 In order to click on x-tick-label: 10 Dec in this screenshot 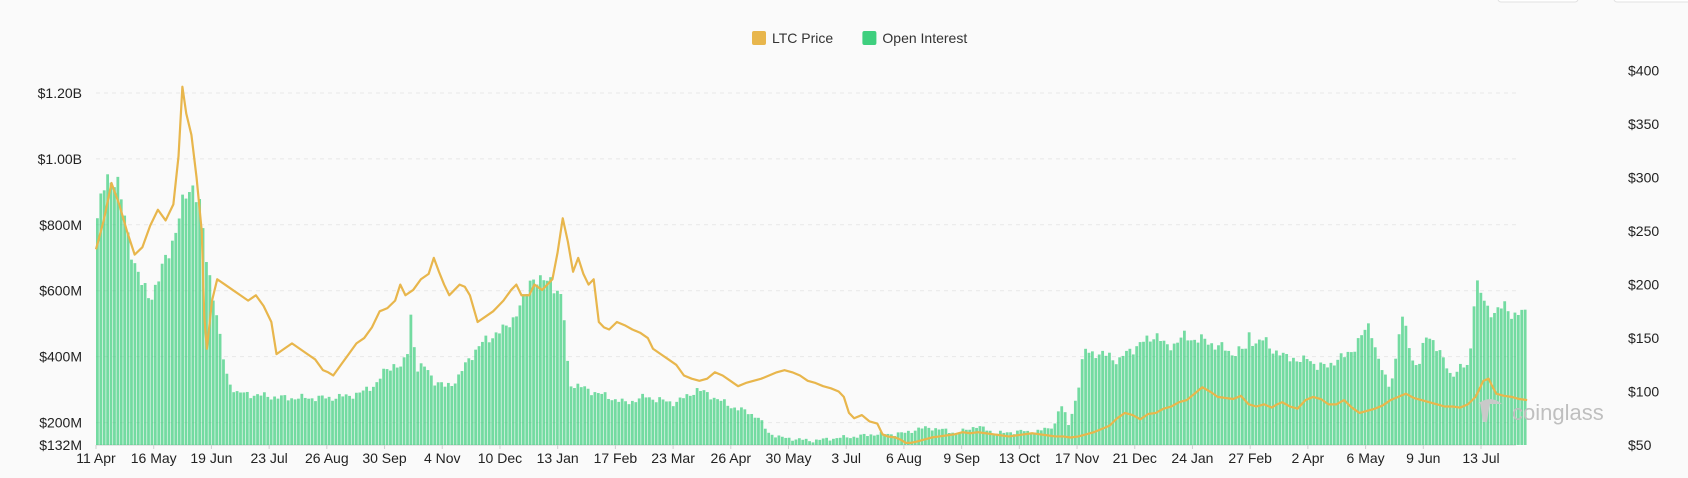, I will do `click(500, 458)`.